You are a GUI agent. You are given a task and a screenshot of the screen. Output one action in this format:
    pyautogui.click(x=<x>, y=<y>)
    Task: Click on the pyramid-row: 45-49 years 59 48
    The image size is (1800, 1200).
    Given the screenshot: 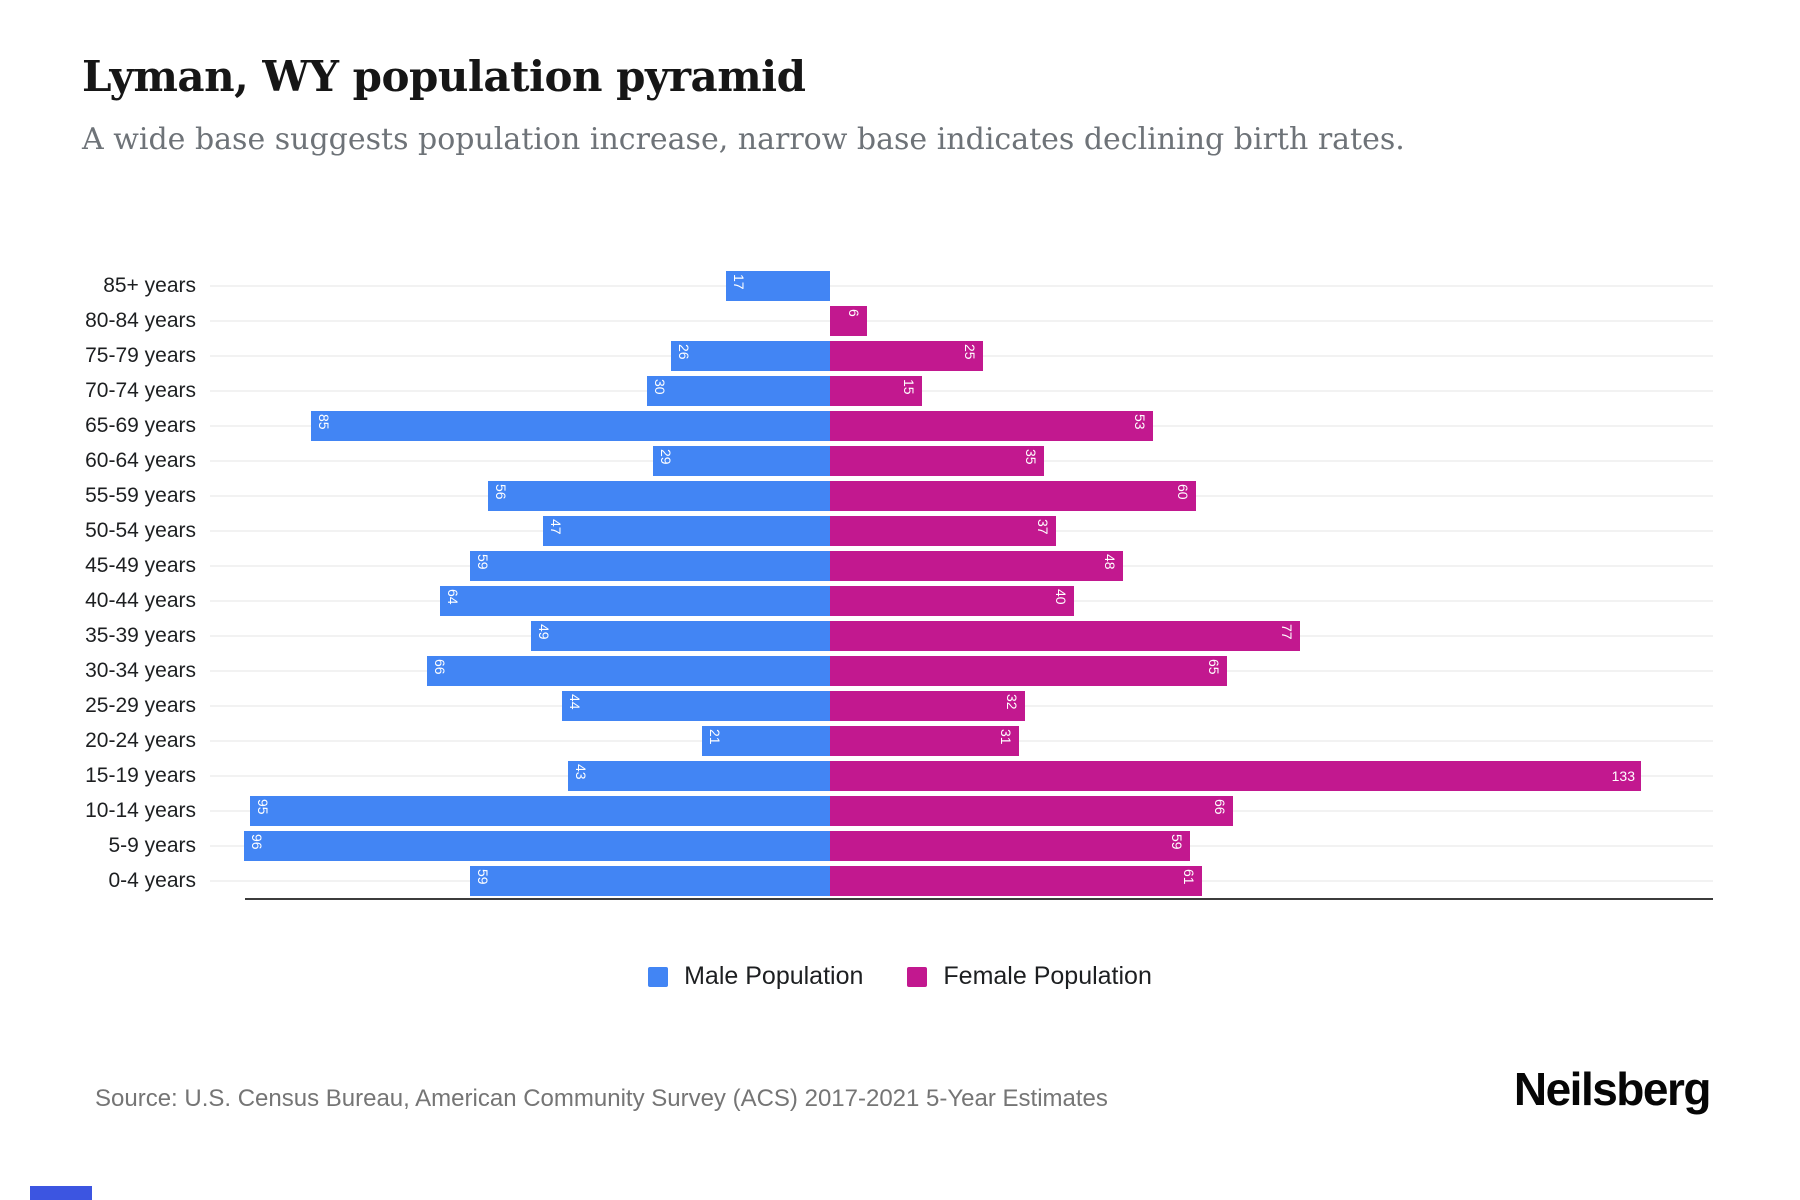 What is the action you would take?
    pyautogui.click(x=856, y=565)
    